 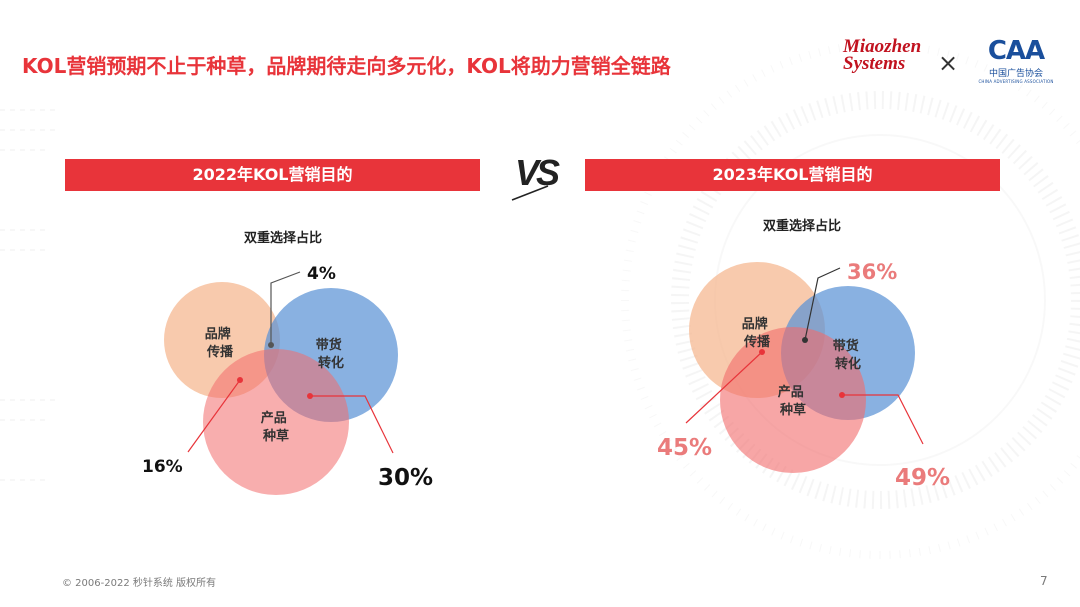 I want to click on footer-copyright: © 2006-2022 秒针系统 版权所有, so click(x=139, y=583).